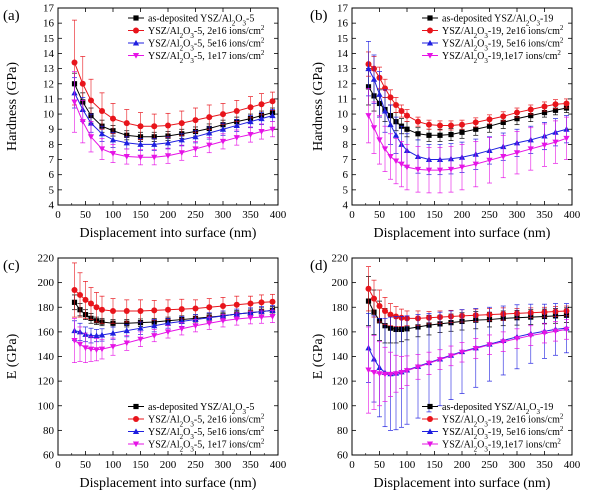 This screenshot has width=600, height=493. I want to click on legend-entry: YSZ/Al2O3-19, 5e16 ions/cm2, so click(503, 433).